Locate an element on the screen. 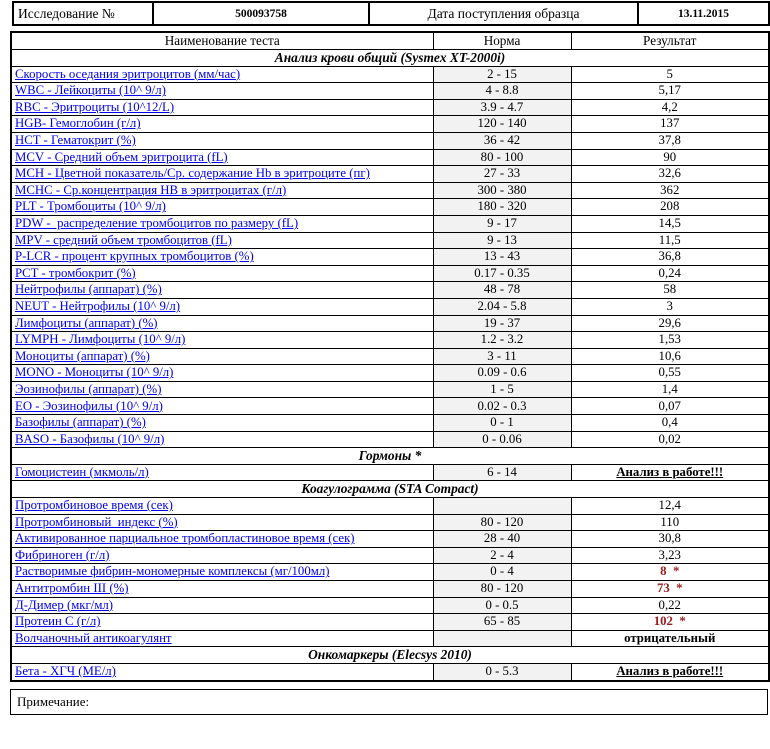  test-name-cell: BASO - Базофилы (10^ 9/л) is located at coordinates (222, 439).